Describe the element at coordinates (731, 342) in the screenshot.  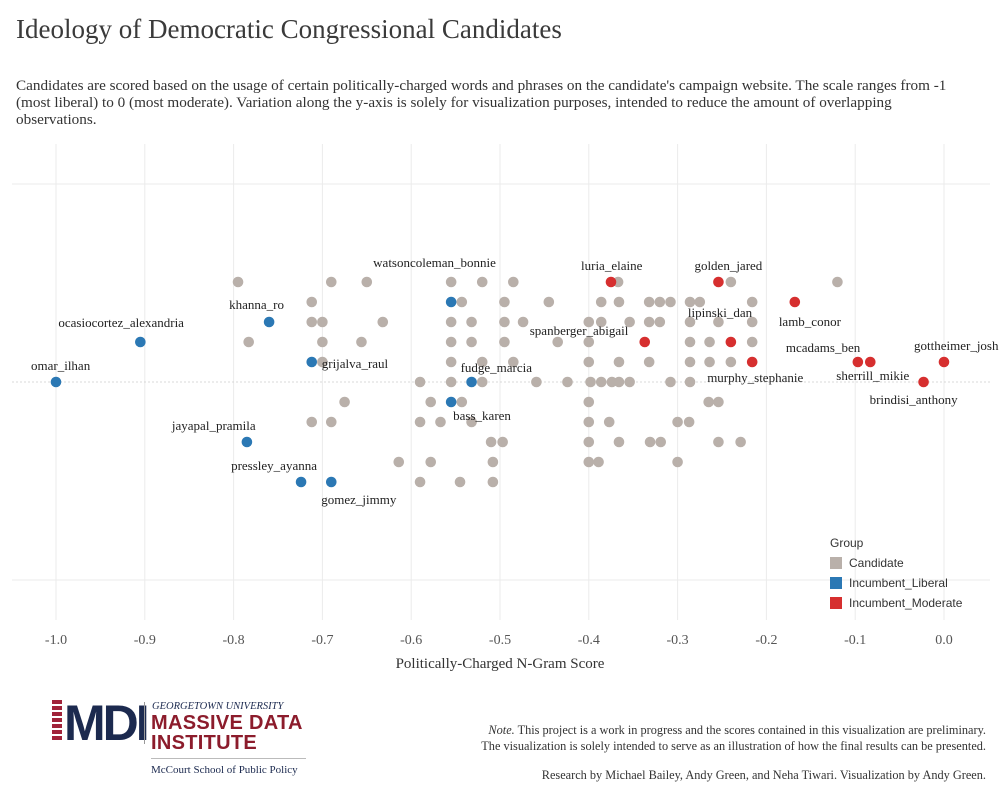
I see `incumbent-point-lipinski-dan` at that location.